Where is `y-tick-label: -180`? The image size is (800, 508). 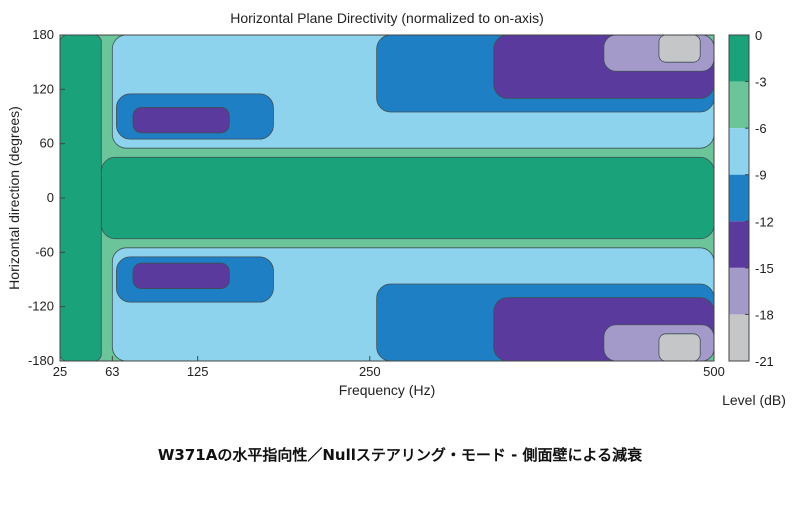 y-tick-label: -180 is located at coordinates (41, 360).